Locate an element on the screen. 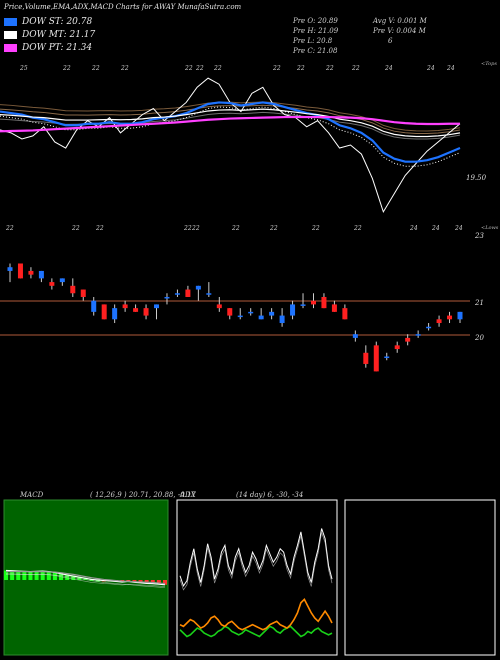  stat-low: Pre L: 20.8 is located at coordinates (313, 41).